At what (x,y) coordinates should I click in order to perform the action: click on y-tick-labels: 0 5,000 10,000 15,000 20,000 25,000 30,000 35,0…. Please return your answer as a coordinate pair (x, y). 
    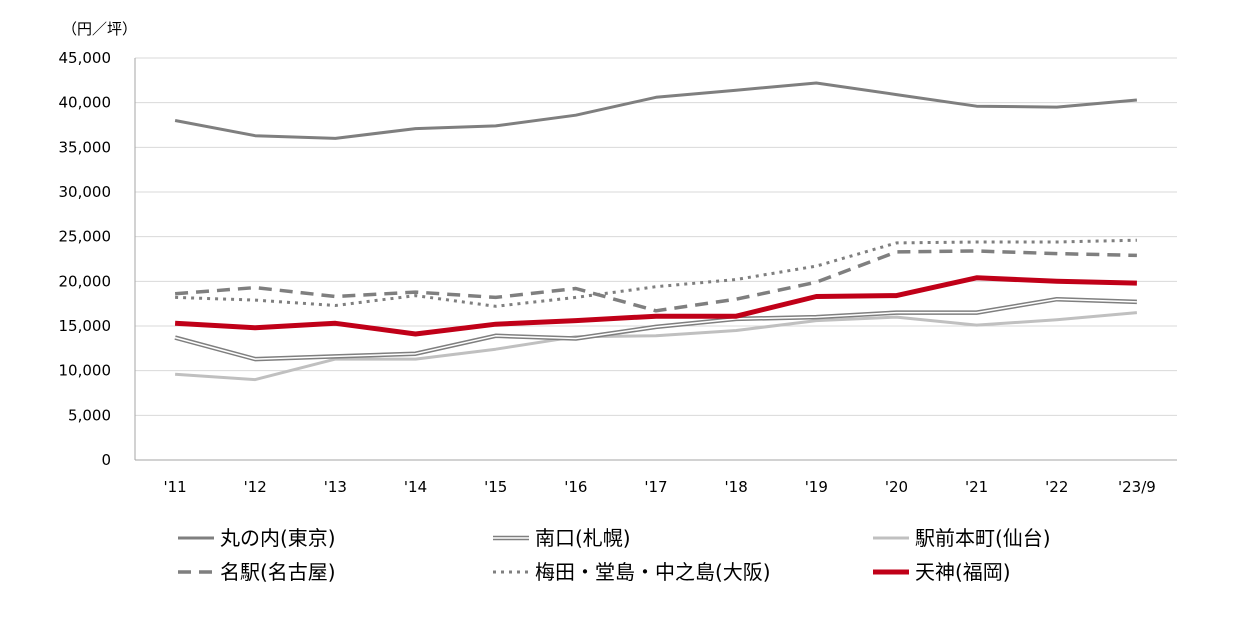
    Looking at the image, I should click on (85, 259).